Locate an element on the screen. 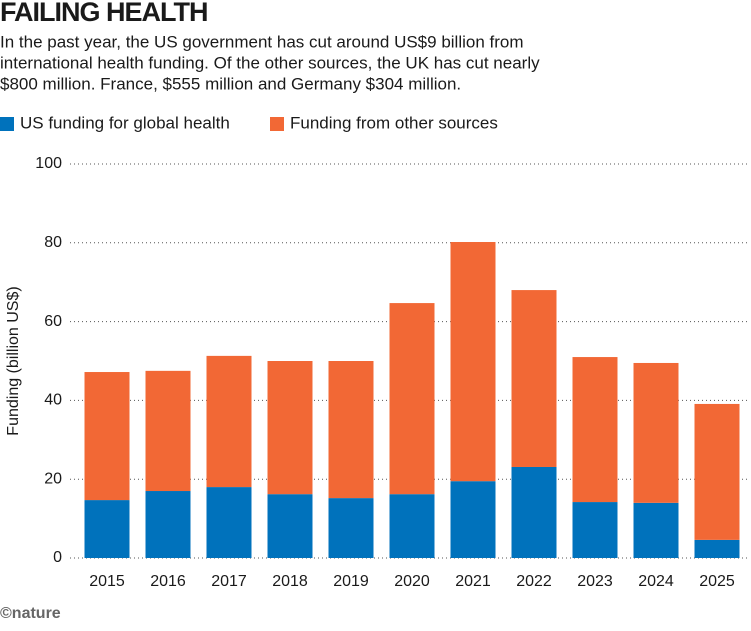 The width and height of the screenshot is (751, 631). y-tick-label: 80 is located at coordinates (53, 242).